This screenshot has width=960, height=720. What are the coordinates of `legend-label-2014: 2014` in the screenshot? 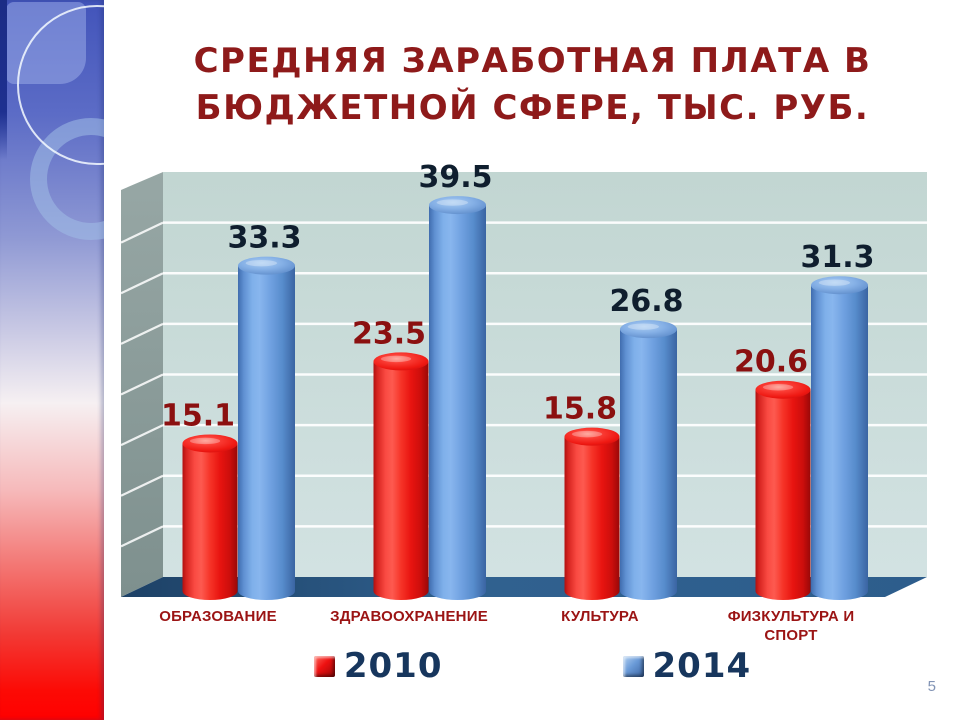 It's located at (702, 666).